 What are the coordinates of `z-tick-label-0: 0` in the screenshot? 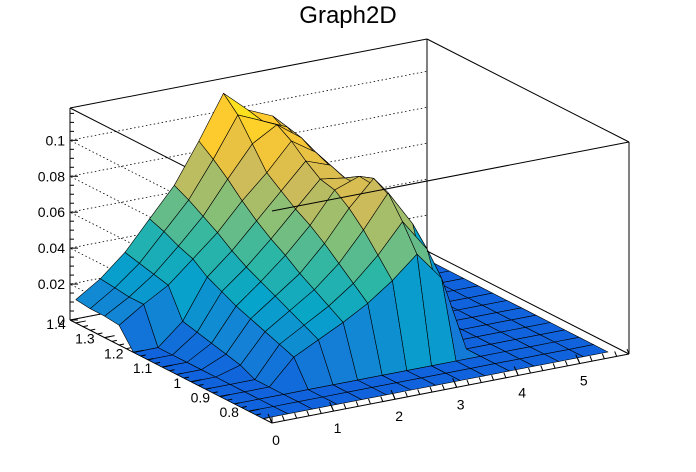 It's located at (61, 320).